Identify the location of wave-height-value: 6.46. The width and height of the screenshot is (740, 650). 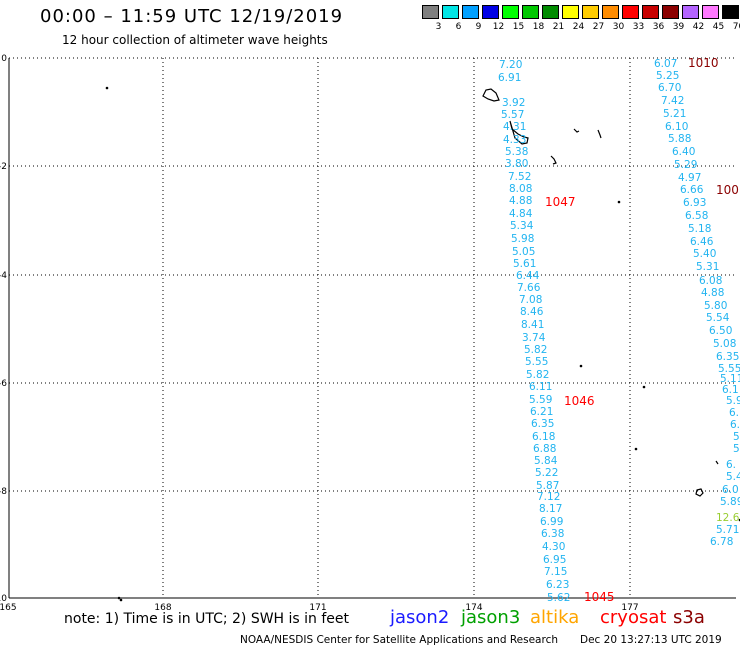
(702, 242).